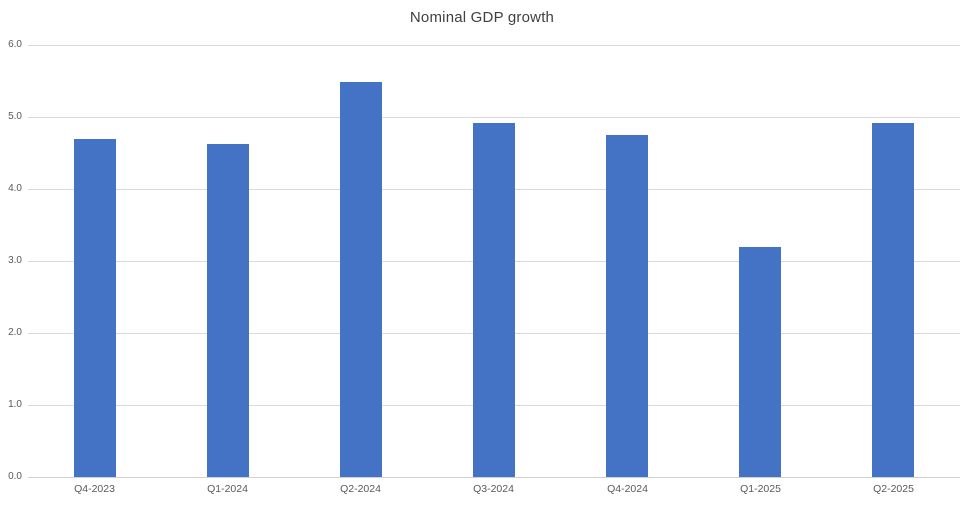 The height and width of the screenshot is (506, 964). I want to click on x-tick-label: Q4-2024, so click(627, 489).